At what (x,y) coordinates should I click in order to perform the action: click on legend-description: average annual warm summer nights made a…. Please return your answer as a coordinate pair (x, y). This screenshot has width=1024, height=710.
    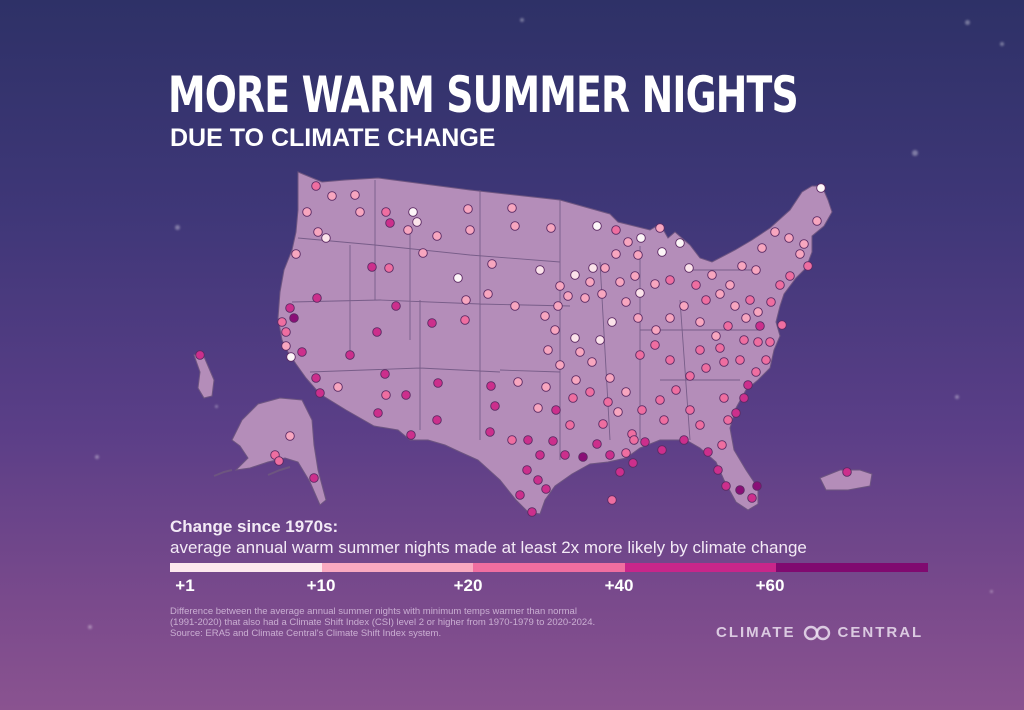
    Looking at the image, I should click on (488, 547).